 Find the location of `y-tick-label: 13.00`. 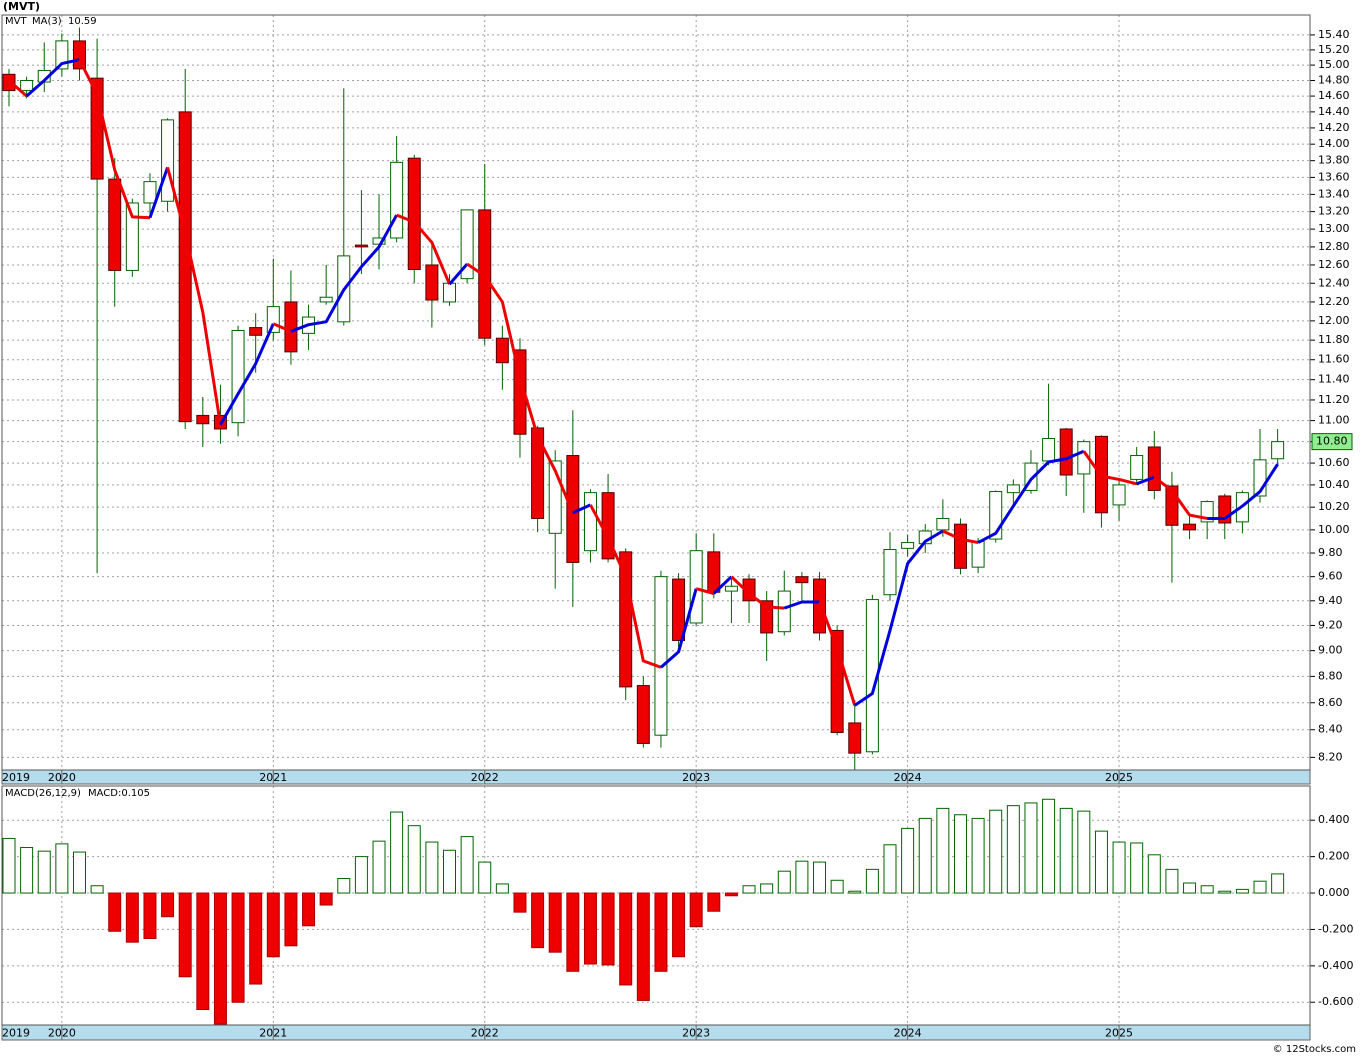

y-tick-label: 13.00 is located at coordinates (1334, 228).